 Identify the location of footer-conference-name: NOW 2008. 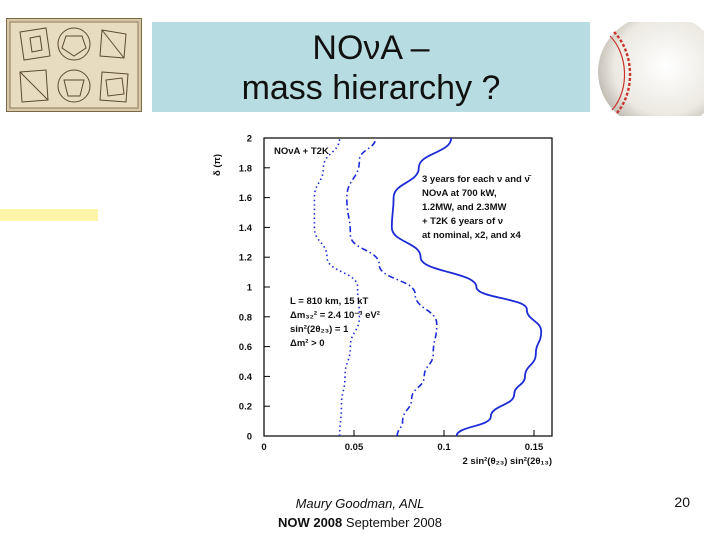
(310, 522).